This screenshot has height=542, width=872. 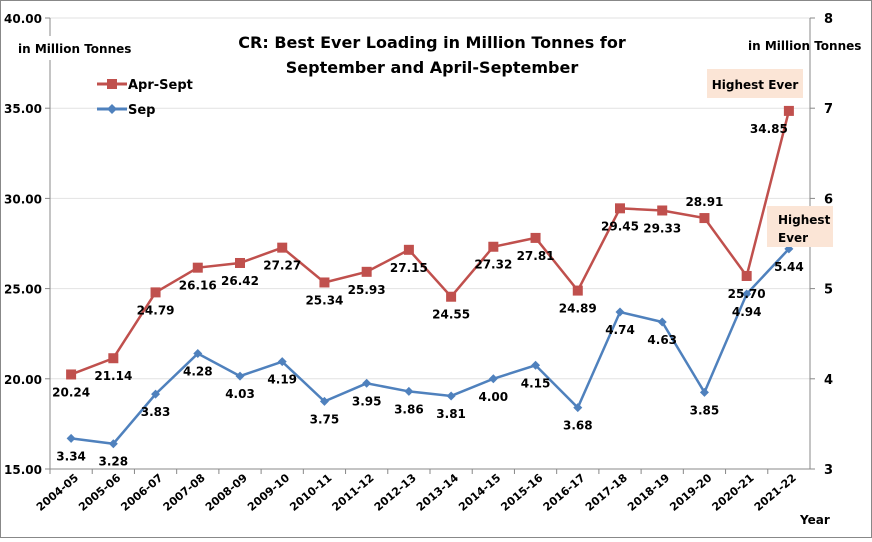 What do you see at coordinates (662, 340) in the screenshot?
I see `data-label: 4.63` at bounding box center [662, 340].